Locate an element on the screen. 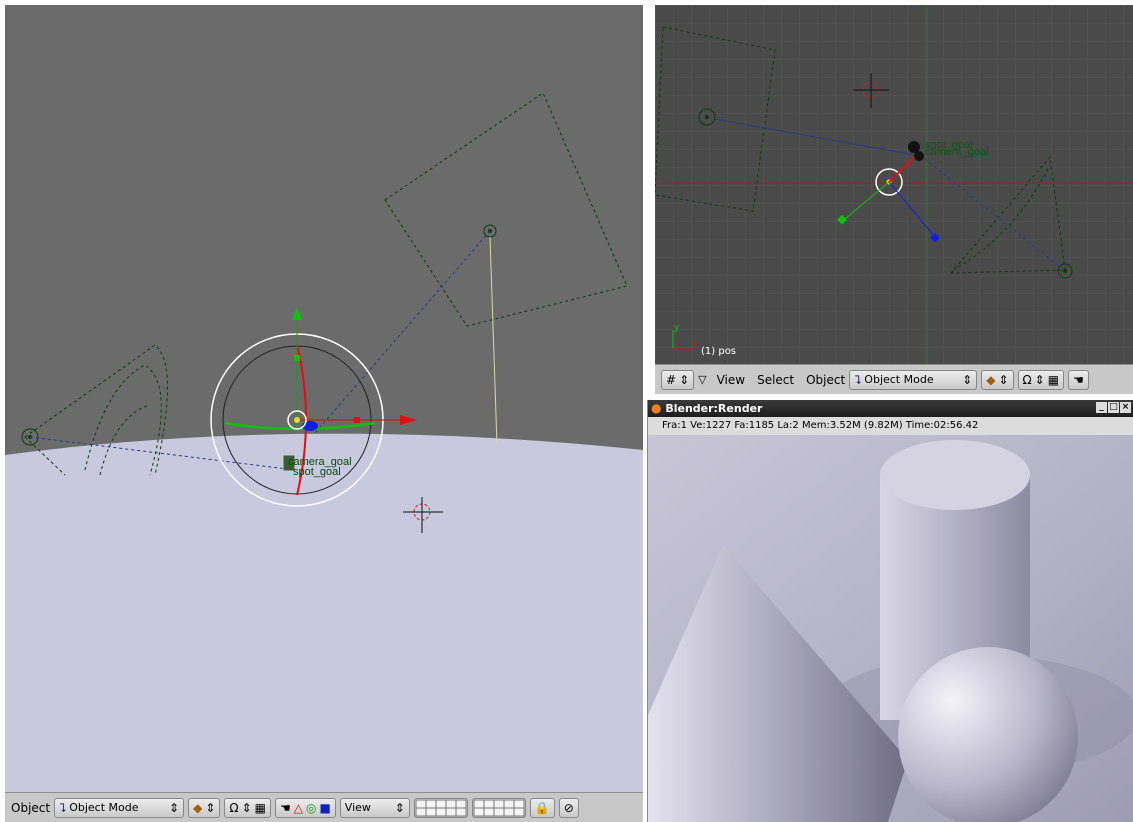  render-title: Blender:Render is located at coordinates (714, 408).